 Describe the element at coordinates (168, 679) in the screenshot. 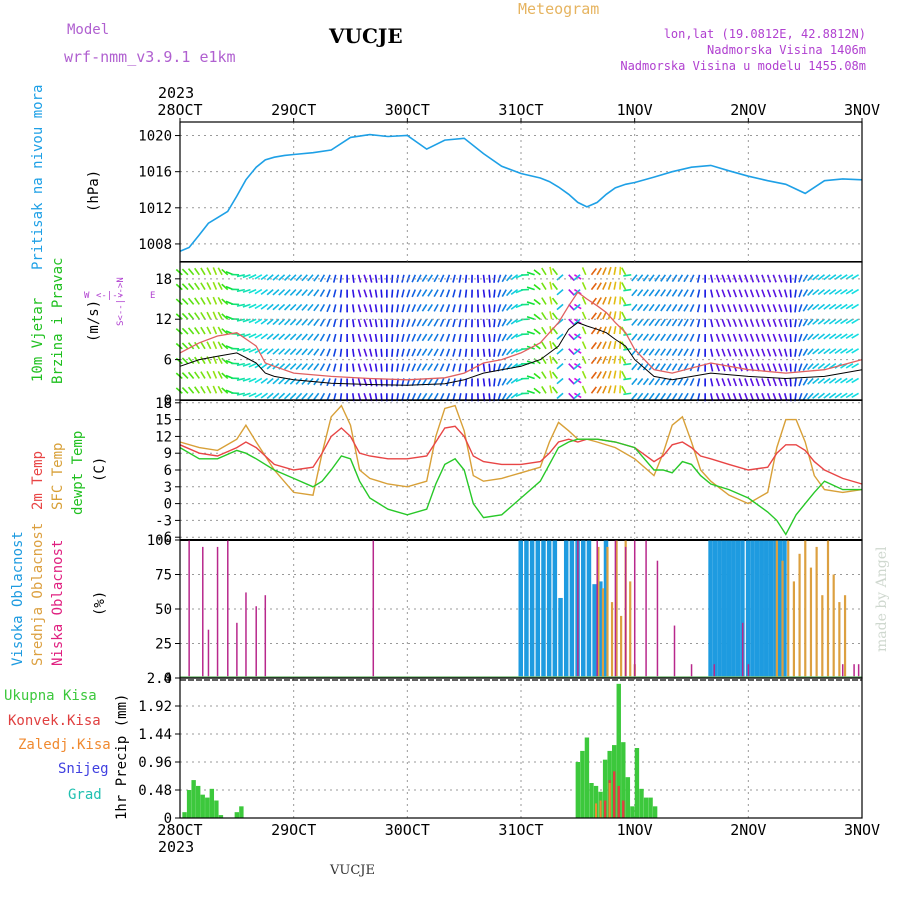

I see `cloud-tick-label: 0` at that location.